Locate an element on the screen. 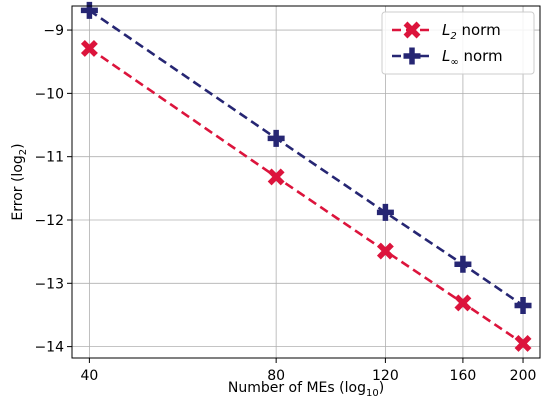  legend-label: L∞ norm is located at coordinates (472, 57).